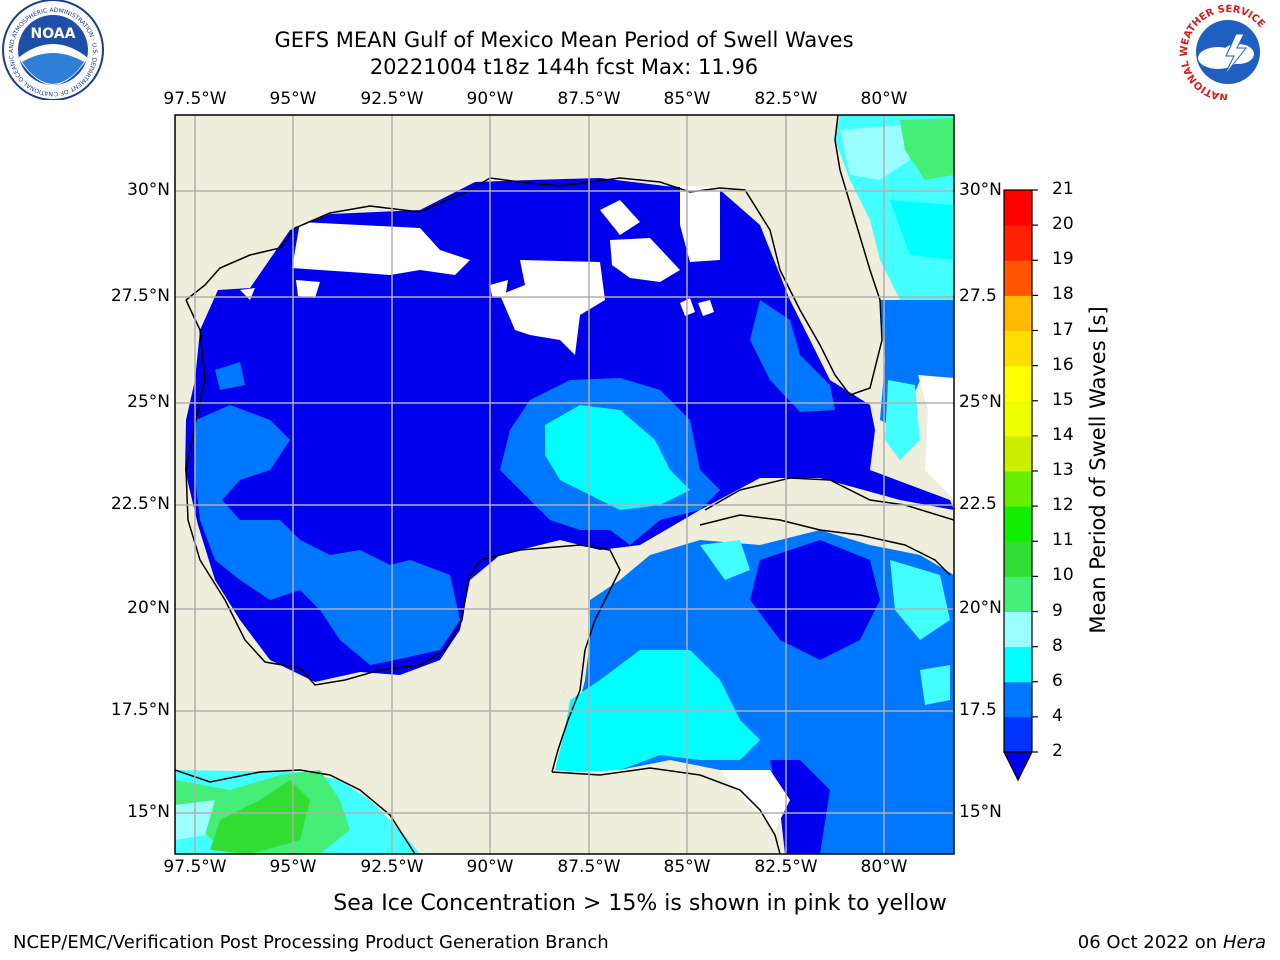 Image resolution: width=1280 pixels, height=960 pixels. Describe the element at coordinates (980, 812) in the screenshot. I see `lat-label-right: 15°N` at that location.